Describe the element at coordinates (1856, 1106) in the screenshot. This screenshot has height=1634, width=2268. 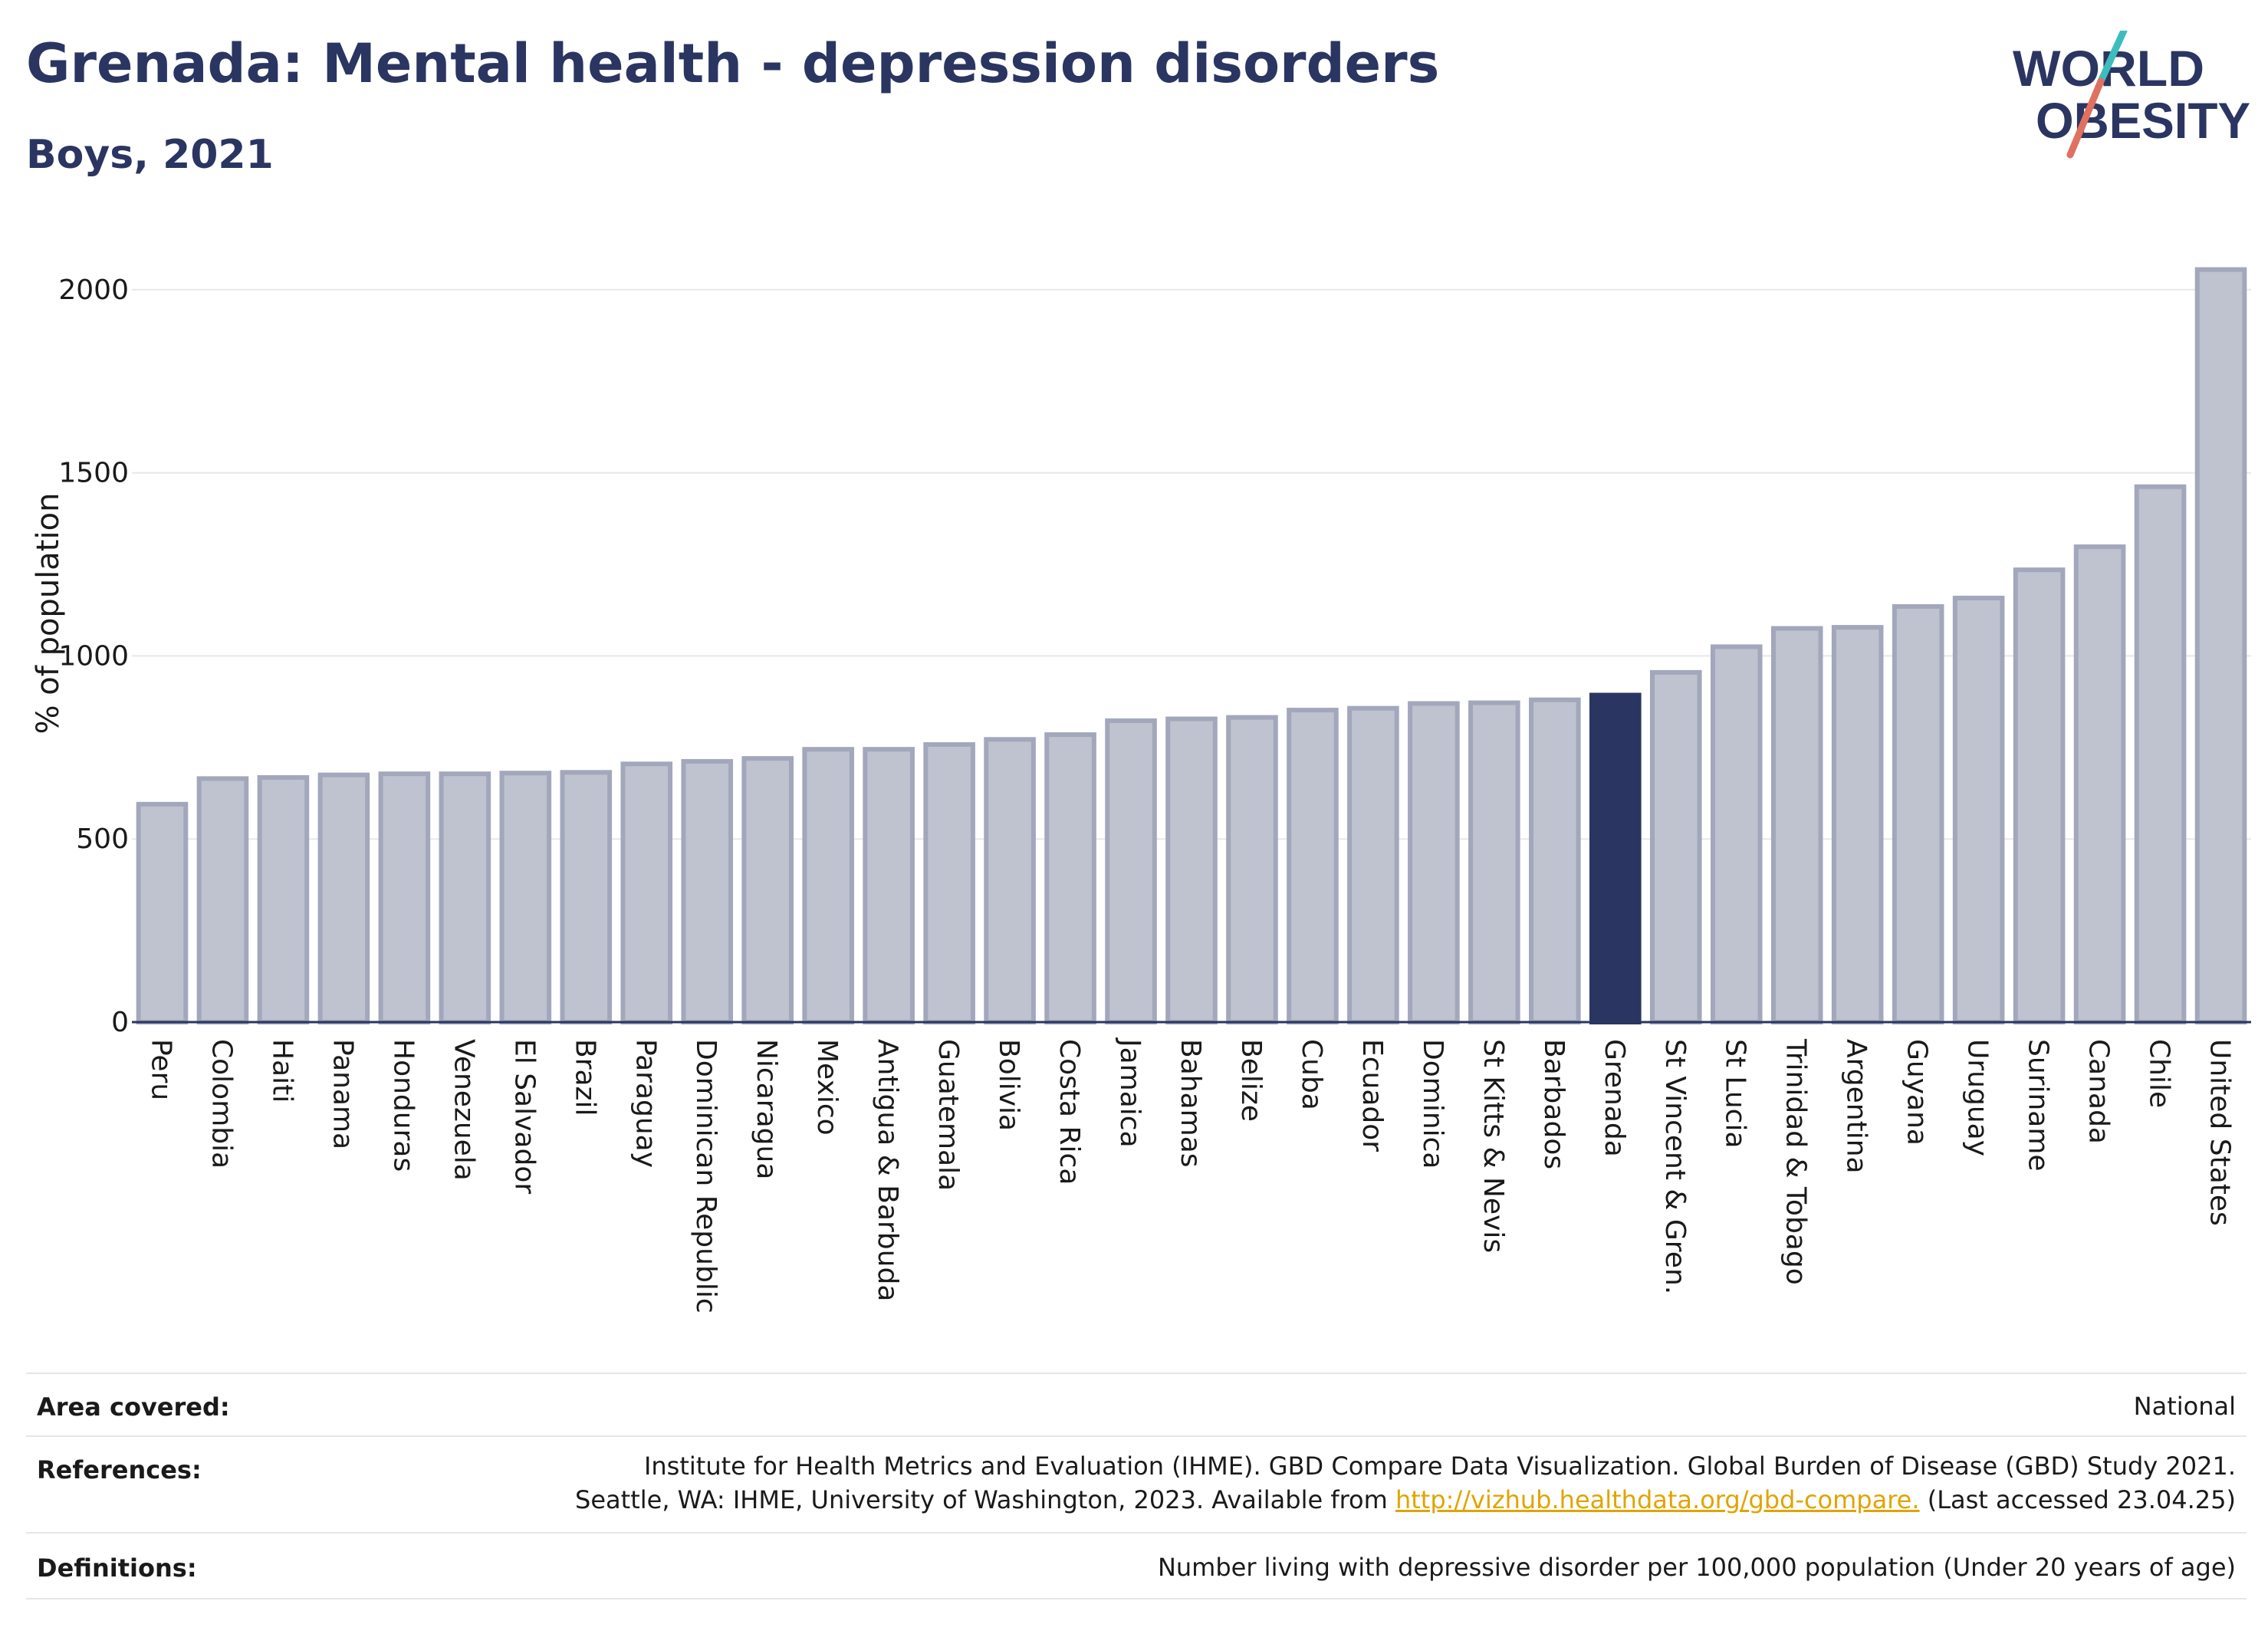
I see `x-tick-label: Argentina` at that location.